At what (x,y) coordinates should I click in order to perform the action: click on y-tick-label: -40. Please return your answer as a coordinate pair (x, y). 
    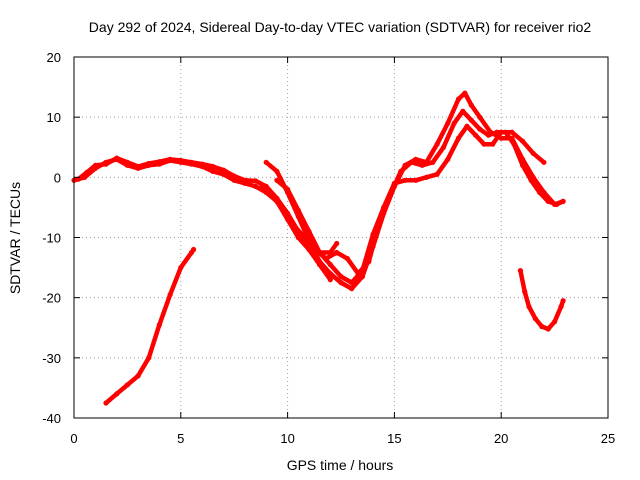
    Looking at the image, I should click on (51, 418).